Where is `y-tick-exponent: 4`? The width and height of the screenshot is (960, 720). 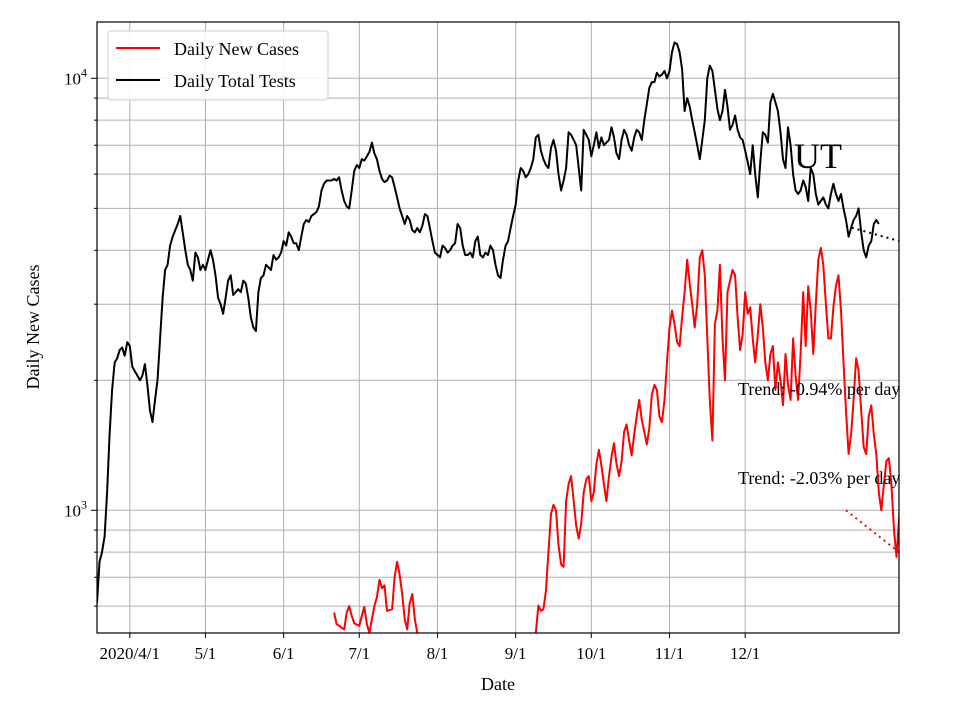 y-tick-exponent: 4 is located at coordinates (84, 72).